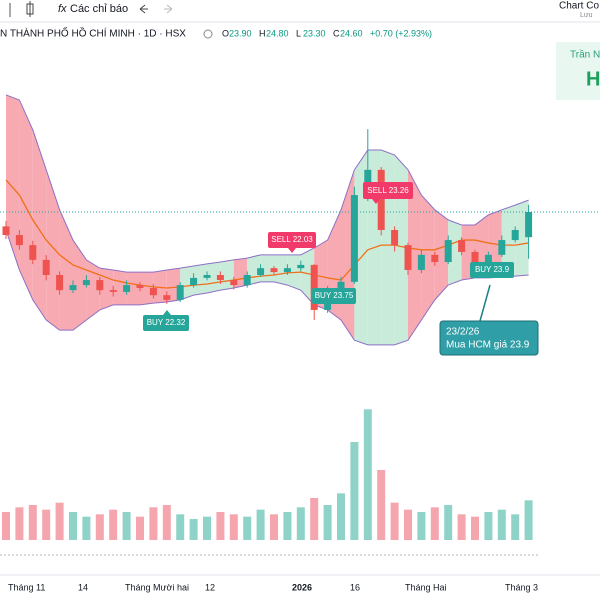 The width and height of the screenshot is (600, 605). I want to click on x-axis-label: Tháng 11, so click(26, 587).